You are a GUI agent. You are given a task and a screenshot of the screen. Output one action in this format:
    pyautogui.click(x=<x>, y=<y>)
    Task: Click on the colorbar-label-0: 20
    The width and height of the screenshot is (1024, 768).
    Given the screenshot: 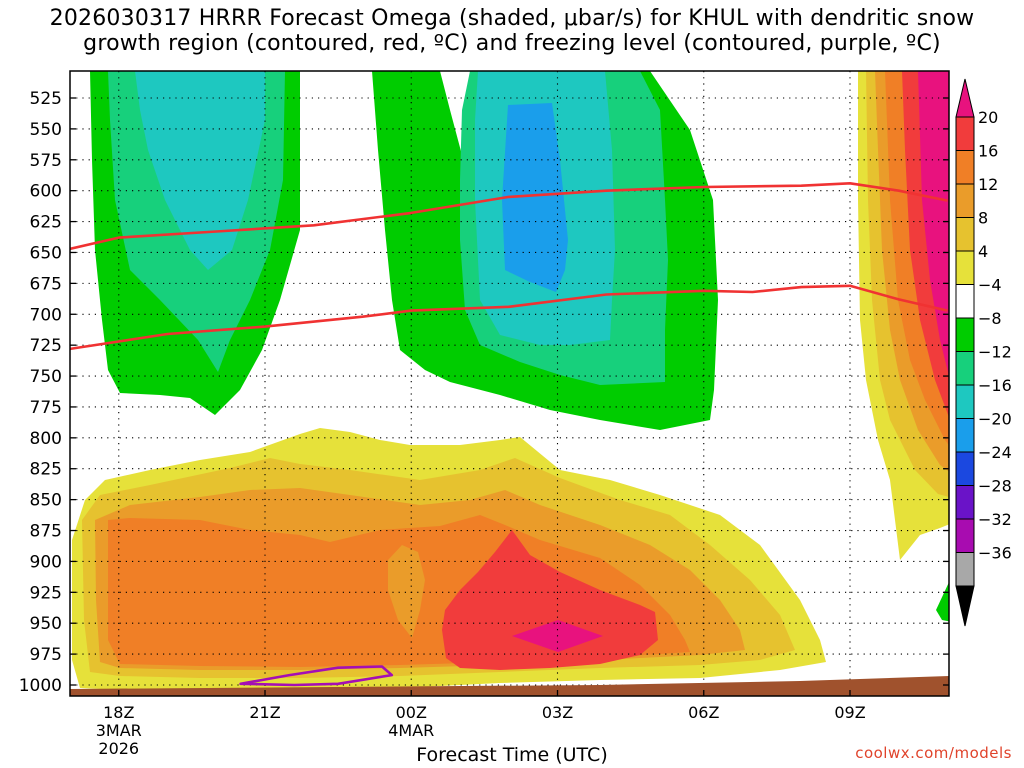 What is the action you would take?
    pyautogui.click(x=988, y=117)
    